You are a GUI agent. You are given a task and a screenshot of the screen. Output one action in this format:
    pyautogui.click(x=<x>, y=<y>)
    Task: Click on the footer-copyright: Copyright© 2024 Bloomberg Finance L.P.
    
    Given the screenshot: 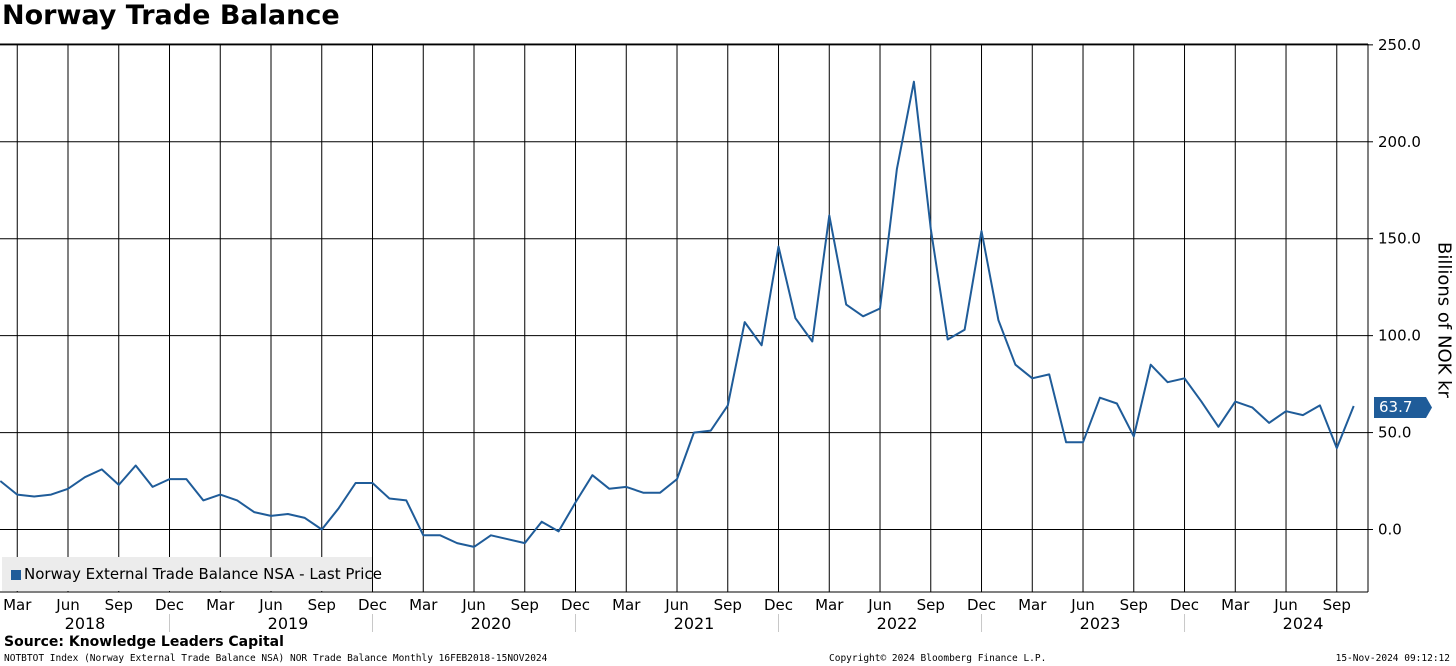 What is the action you would take?
    pyautogui.click(x=938, y=658)
    